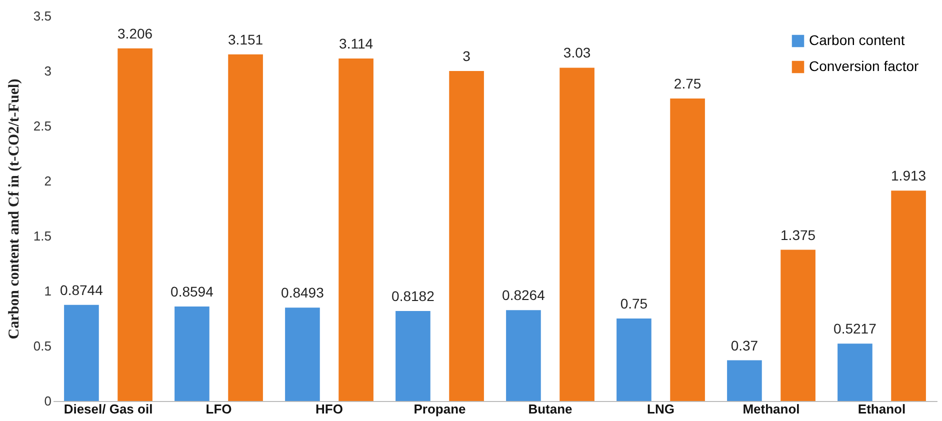 The width and height of the screenshot is (942, 421). Describe the element at coordinates (48, 401) in the screenshot. I see `y-tick-label: 0` at that location.